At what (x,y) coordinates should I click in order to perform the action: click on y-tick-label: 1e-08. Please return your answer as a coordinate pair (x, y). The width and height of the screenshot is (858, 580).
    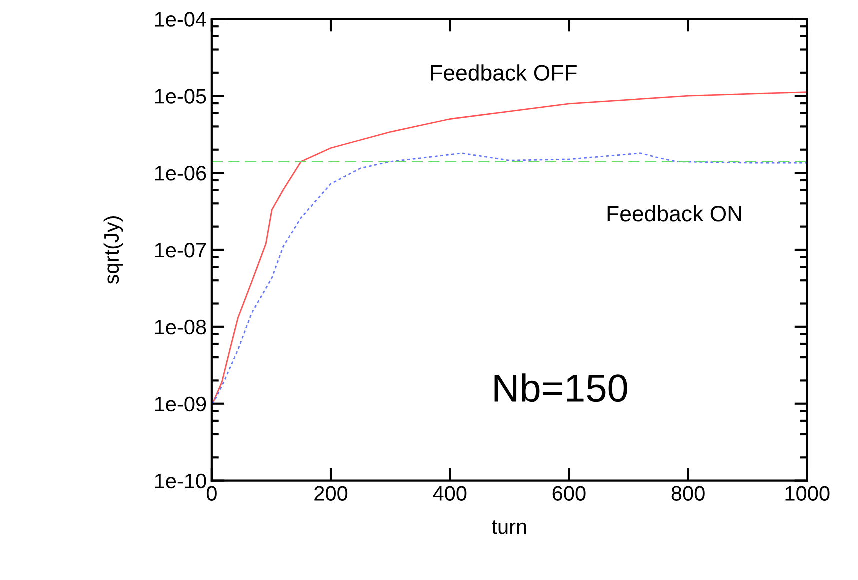
    Looking at the image, I should click on (180, 327).